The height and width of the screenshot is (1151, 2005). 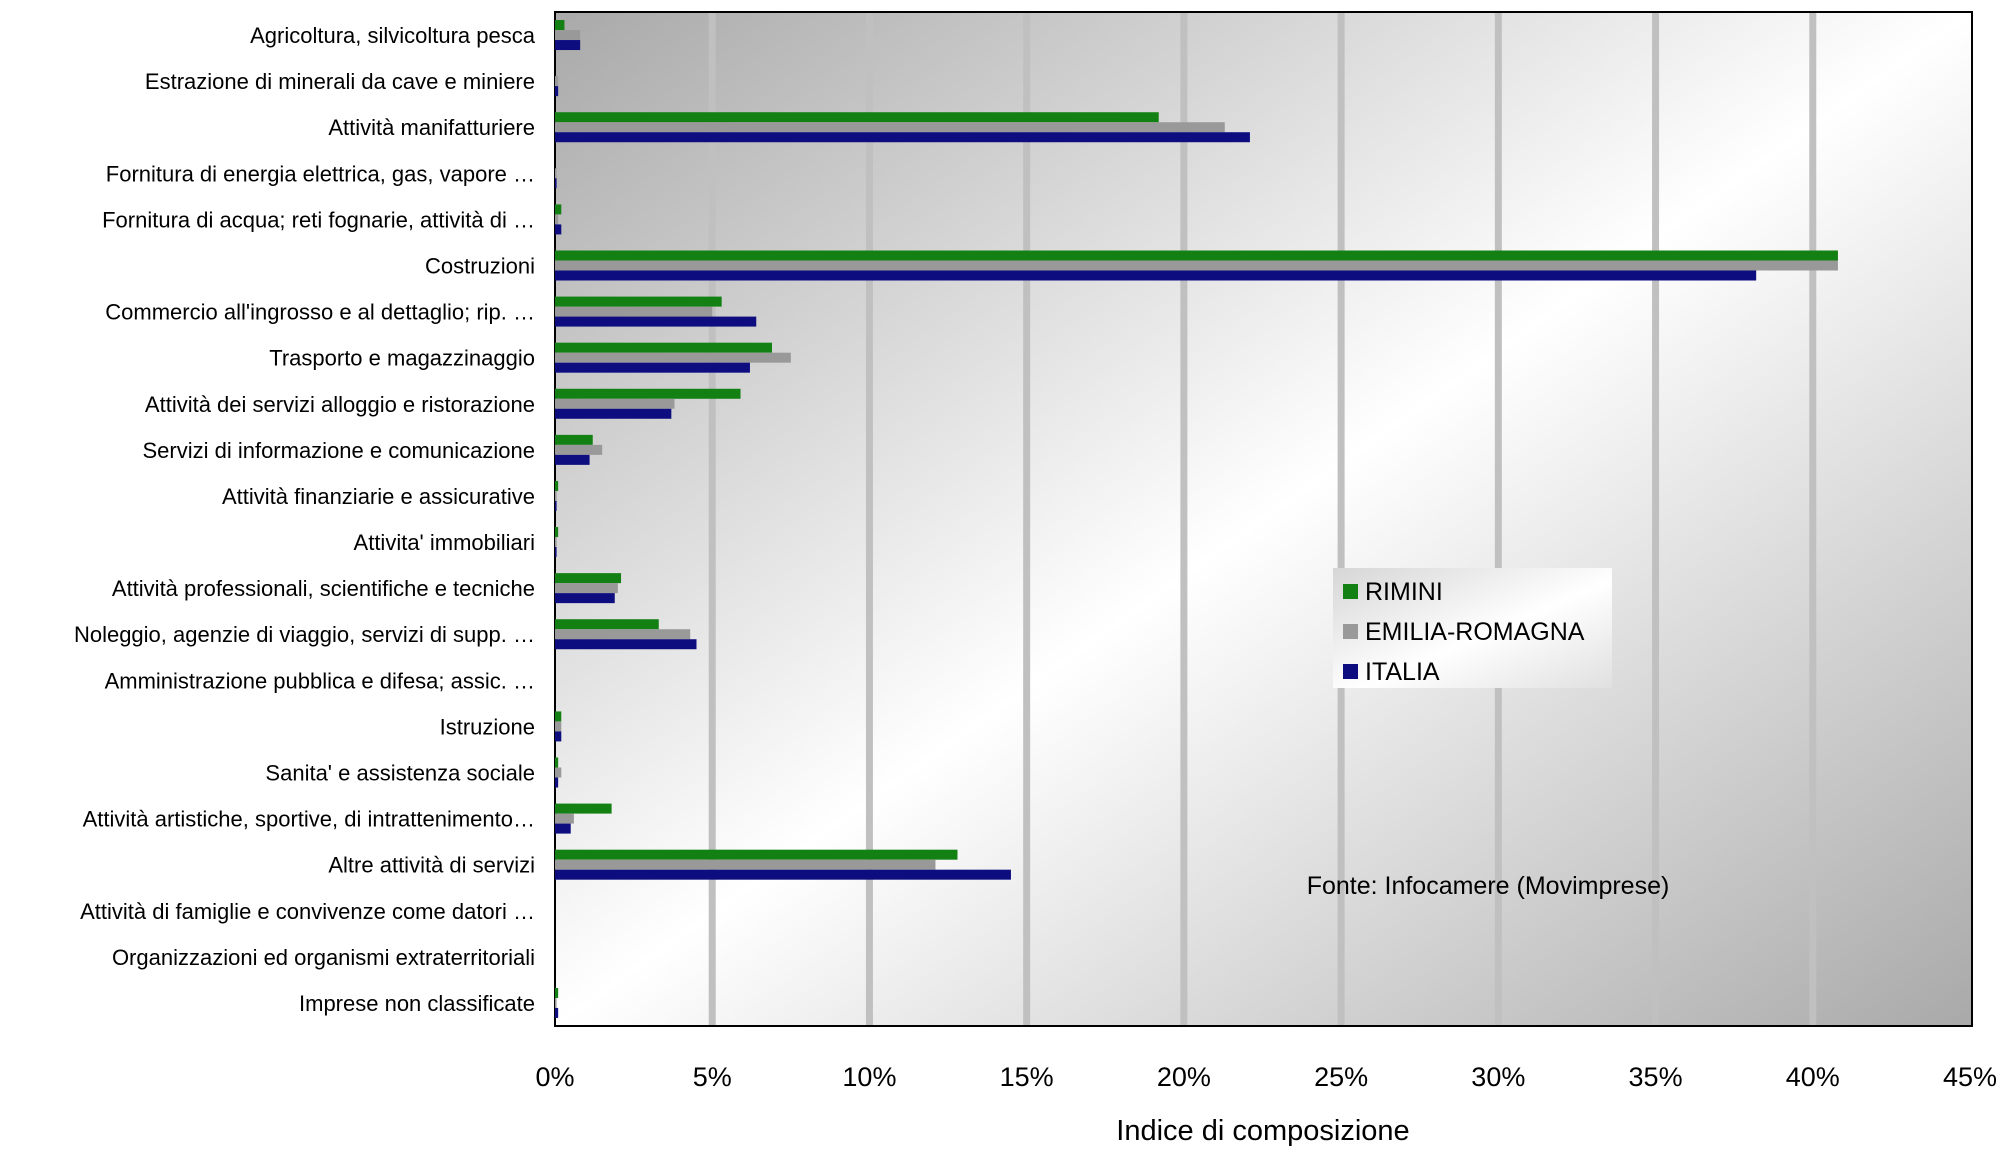 What do you see at coordinates (378, 496) in the screenshot?
I see `category-label: Attività finanziarie e assicurative` at bounding box center [378, 496].